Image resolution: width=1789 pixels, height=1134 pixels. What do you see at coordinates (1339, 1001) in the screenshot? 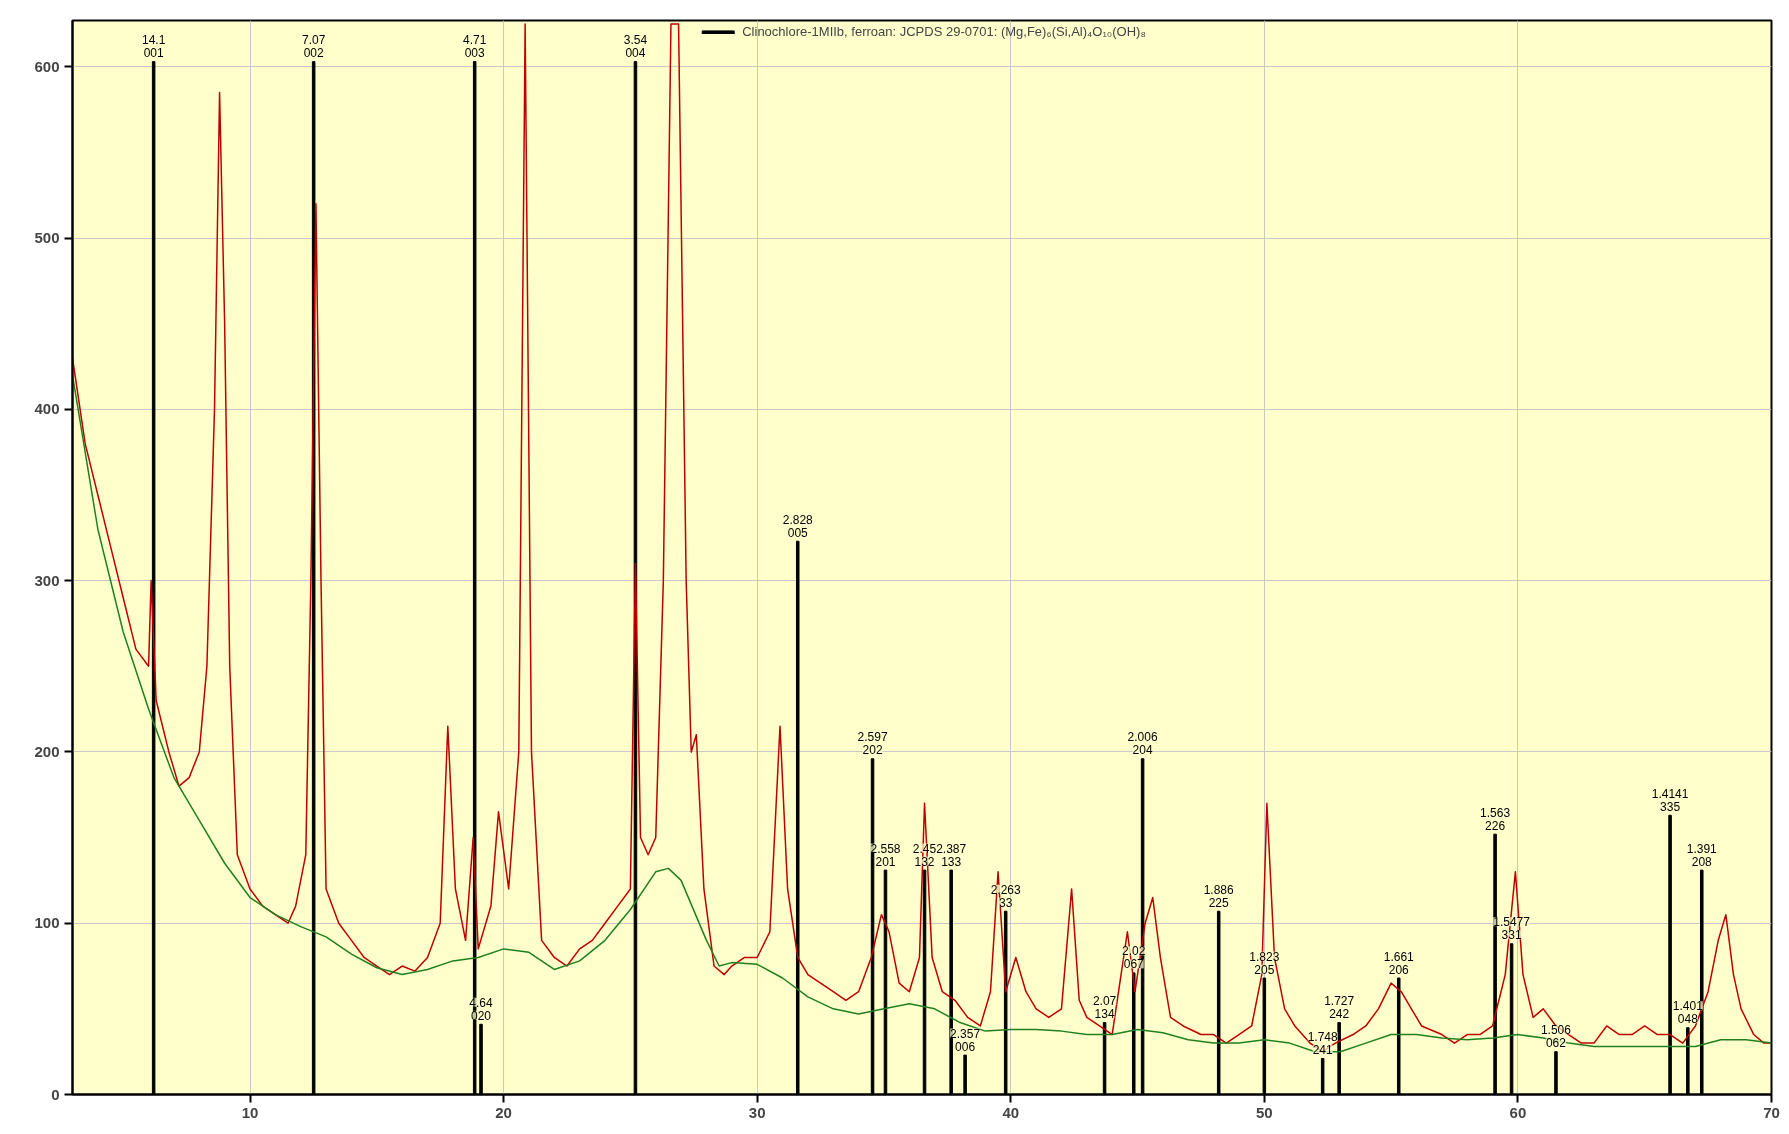
I see `annotation: 1.727` at bounding box center [1339, 1001].